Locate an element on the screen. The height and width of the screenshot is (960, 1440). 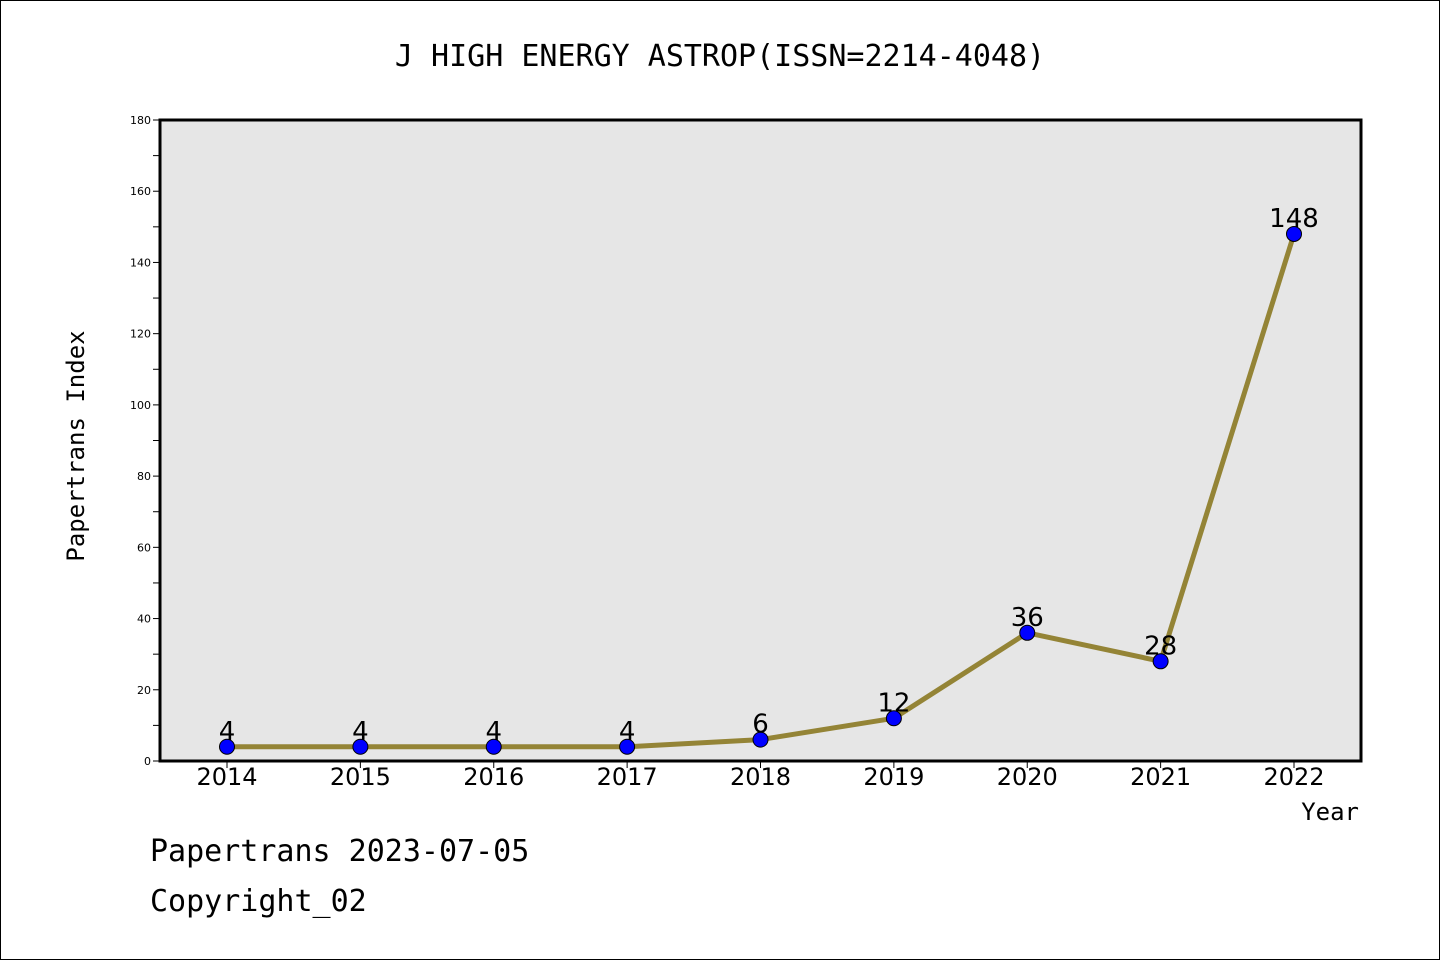
x-tick-label: 2017 is located at coordinates (627, 777).